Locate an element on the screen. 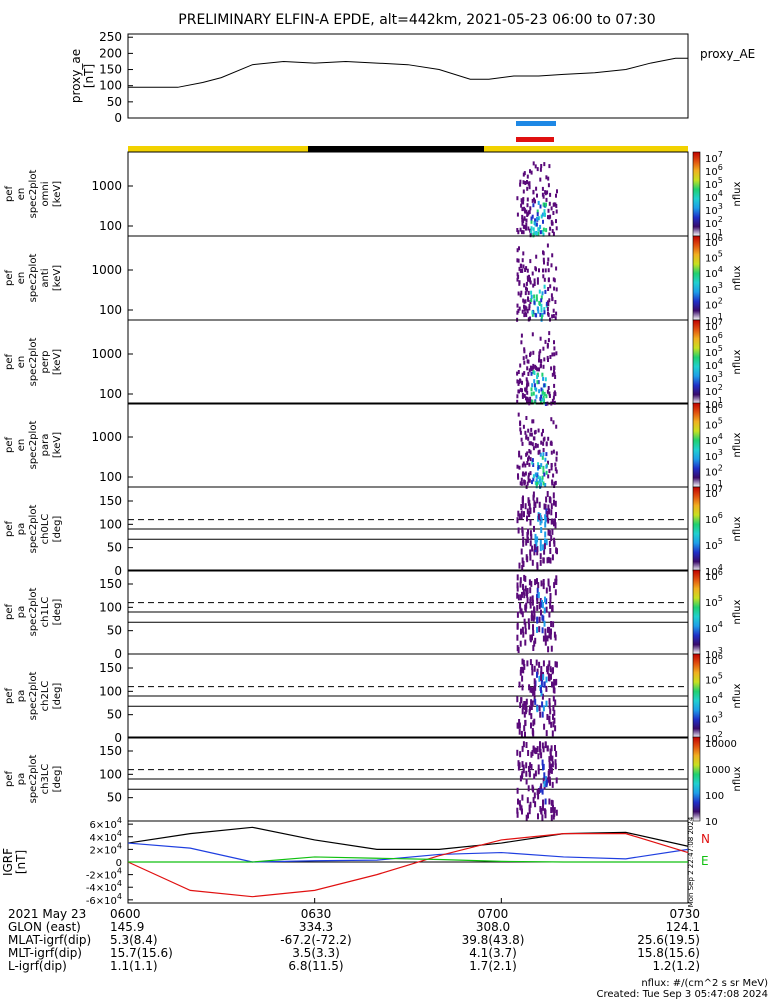 The image size is (775, 1004). proxy-ae-ylabel: proxy_ae[nT] is located at coordinates (82, 76).